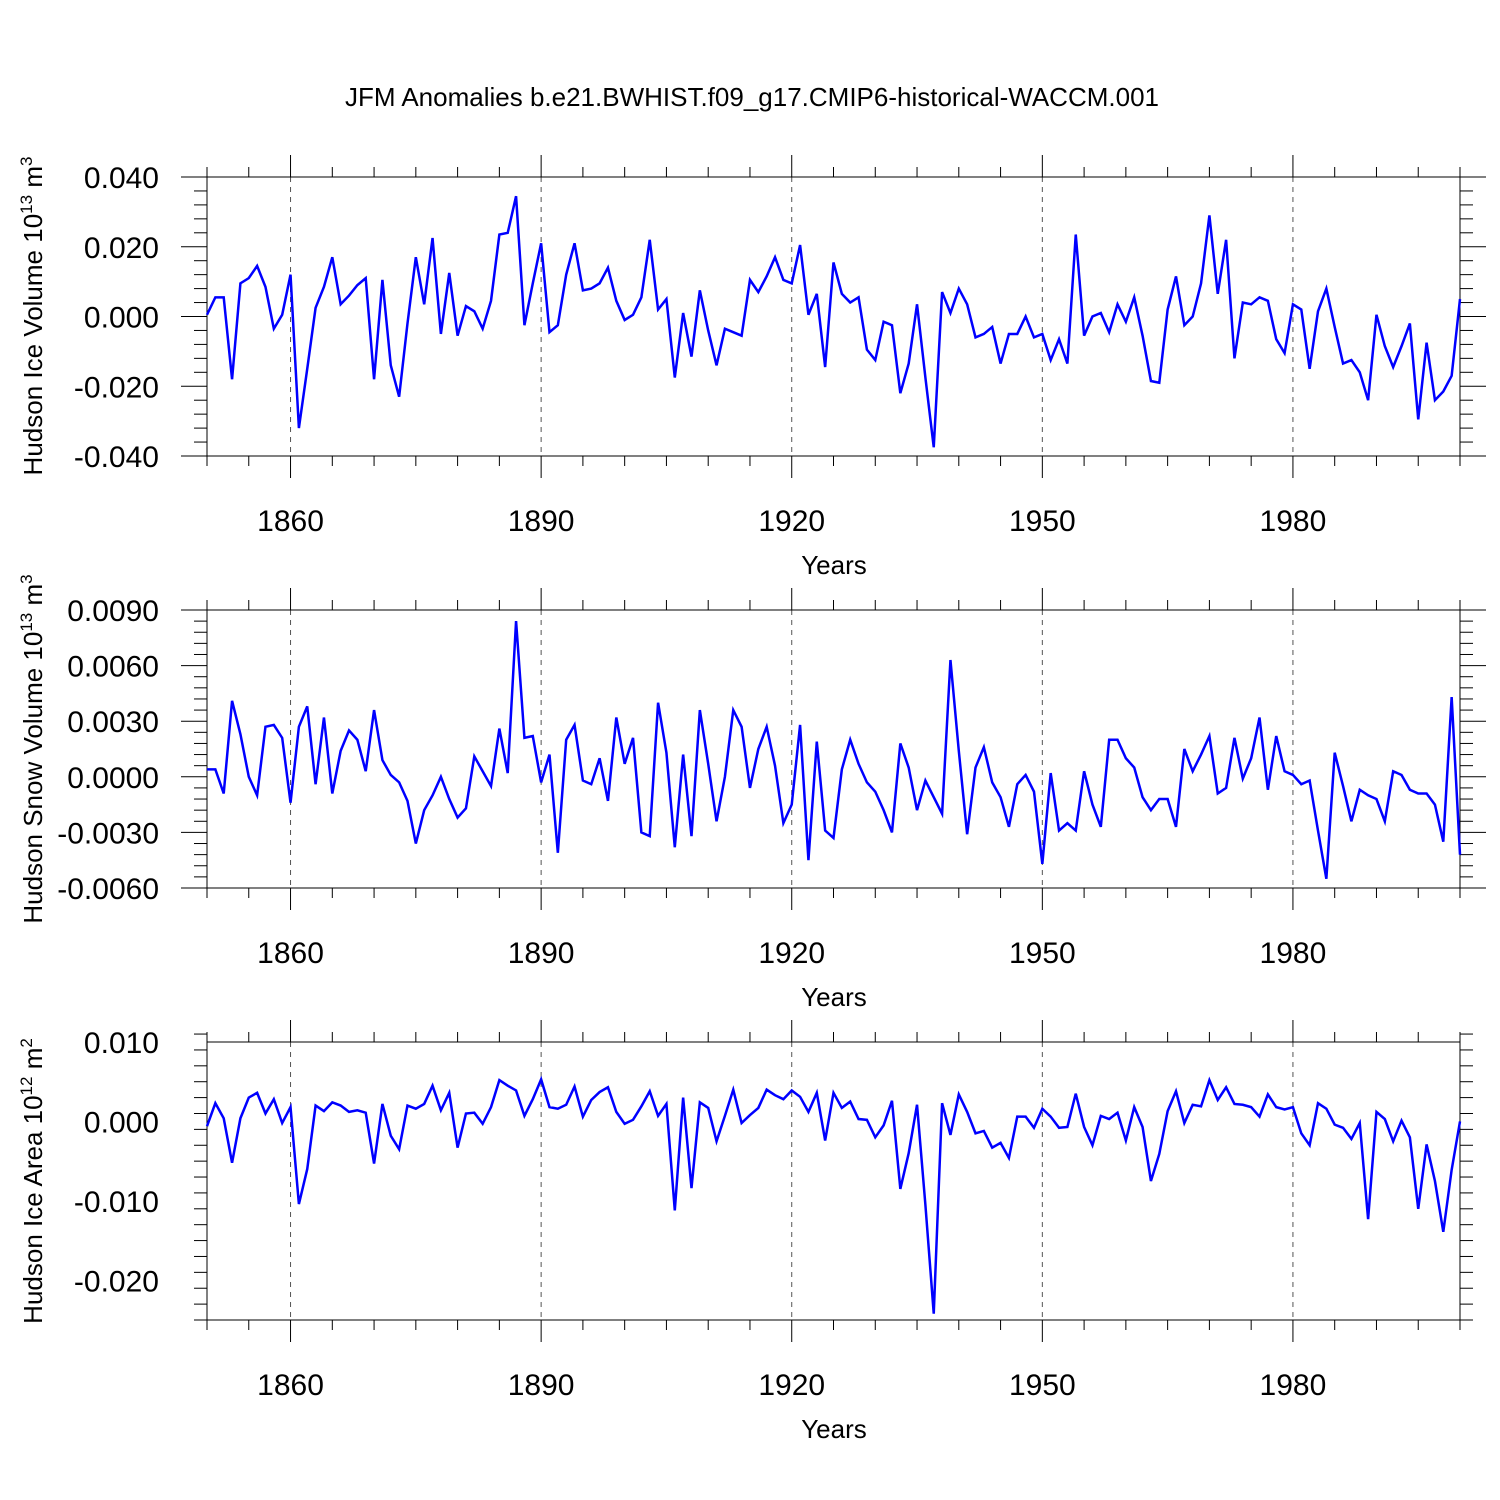  Describe the element at coordinates (116, 457) in the screenshot. I see `y-tick-label--0.040: -0.040` at that location.